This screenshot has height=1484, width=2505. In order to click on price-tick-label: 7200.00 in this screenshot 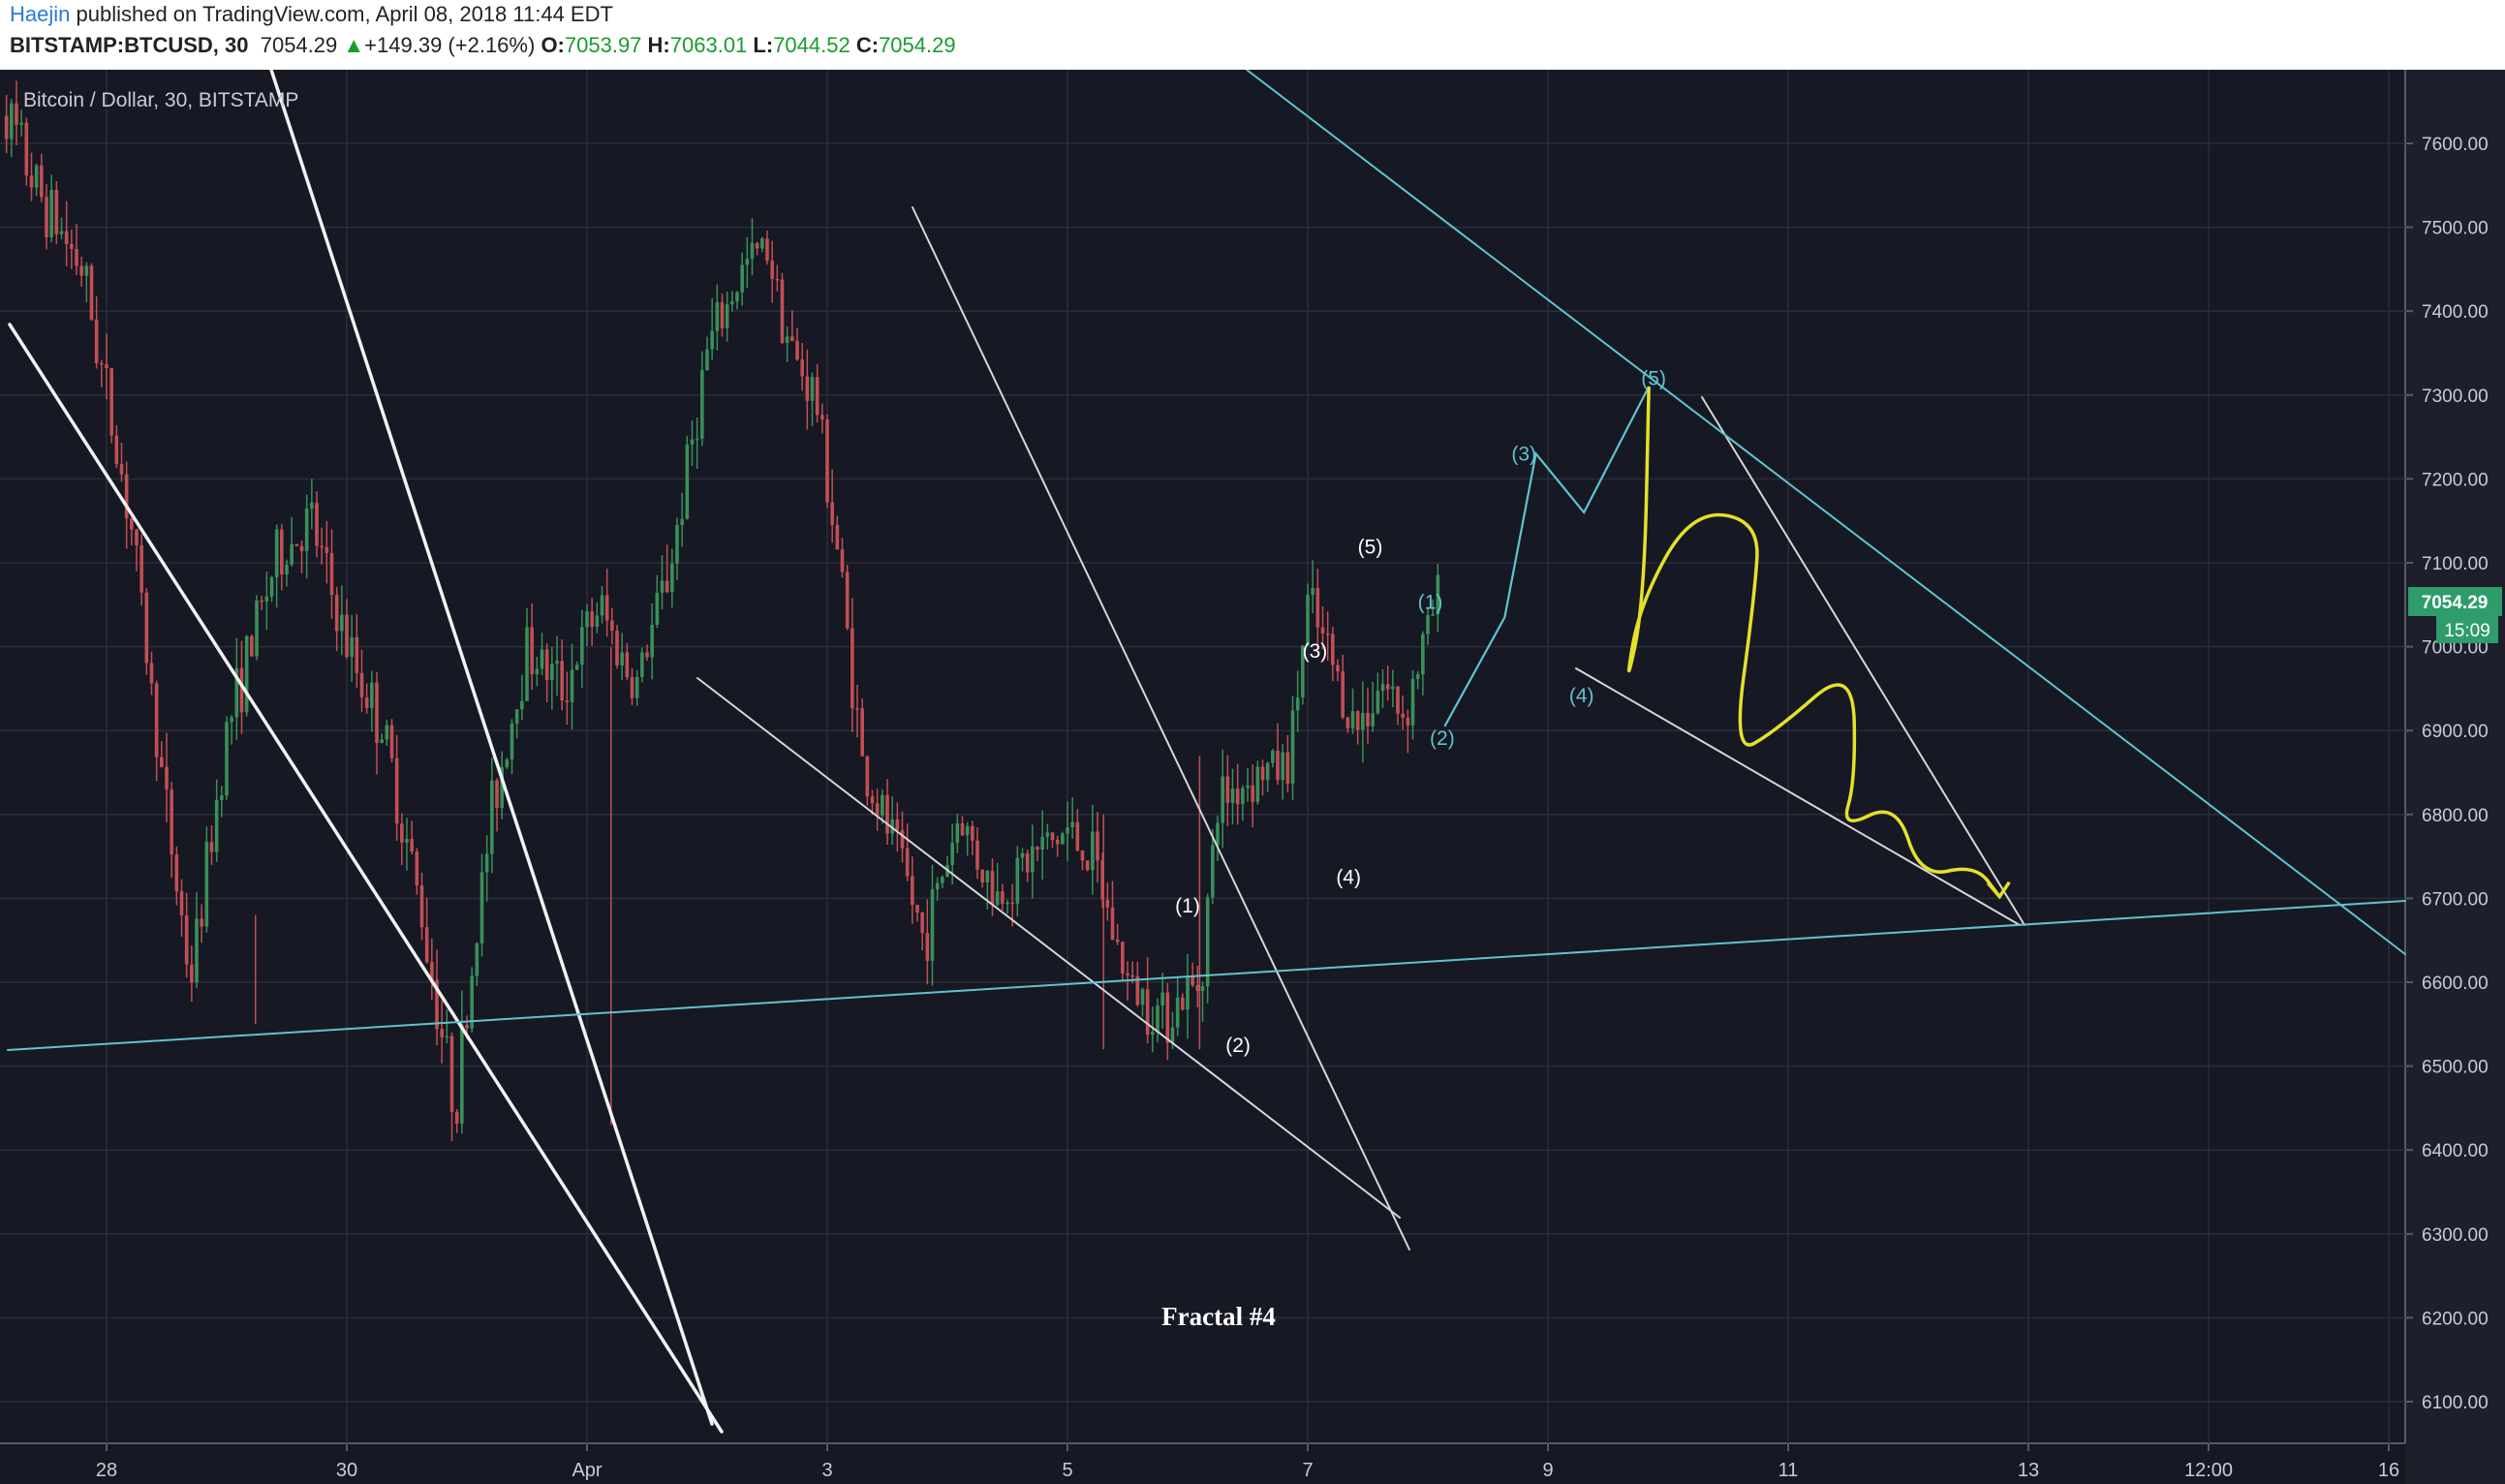, I will do `click(2455, 480)`.